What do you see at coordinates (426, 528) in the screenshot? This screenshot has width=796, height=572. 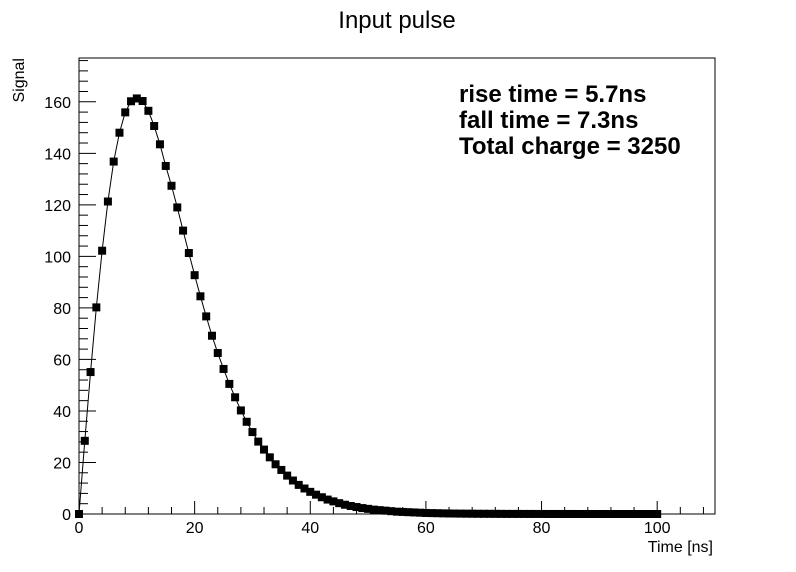 I see `x-tick-label: 60` at bounding box center [426, 528].